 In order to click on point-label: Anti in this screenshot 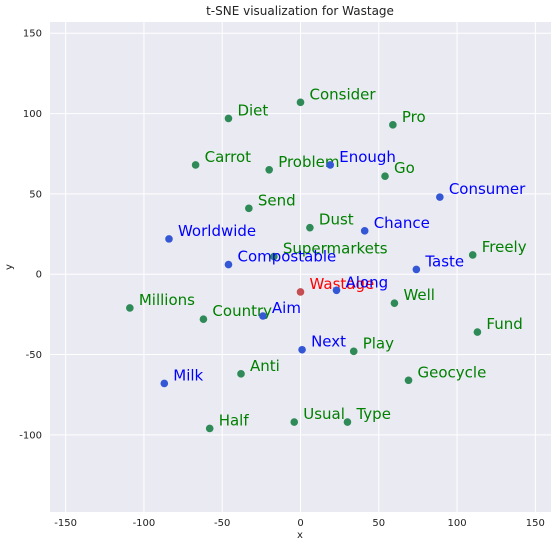, I will do `click(265, 366)`.